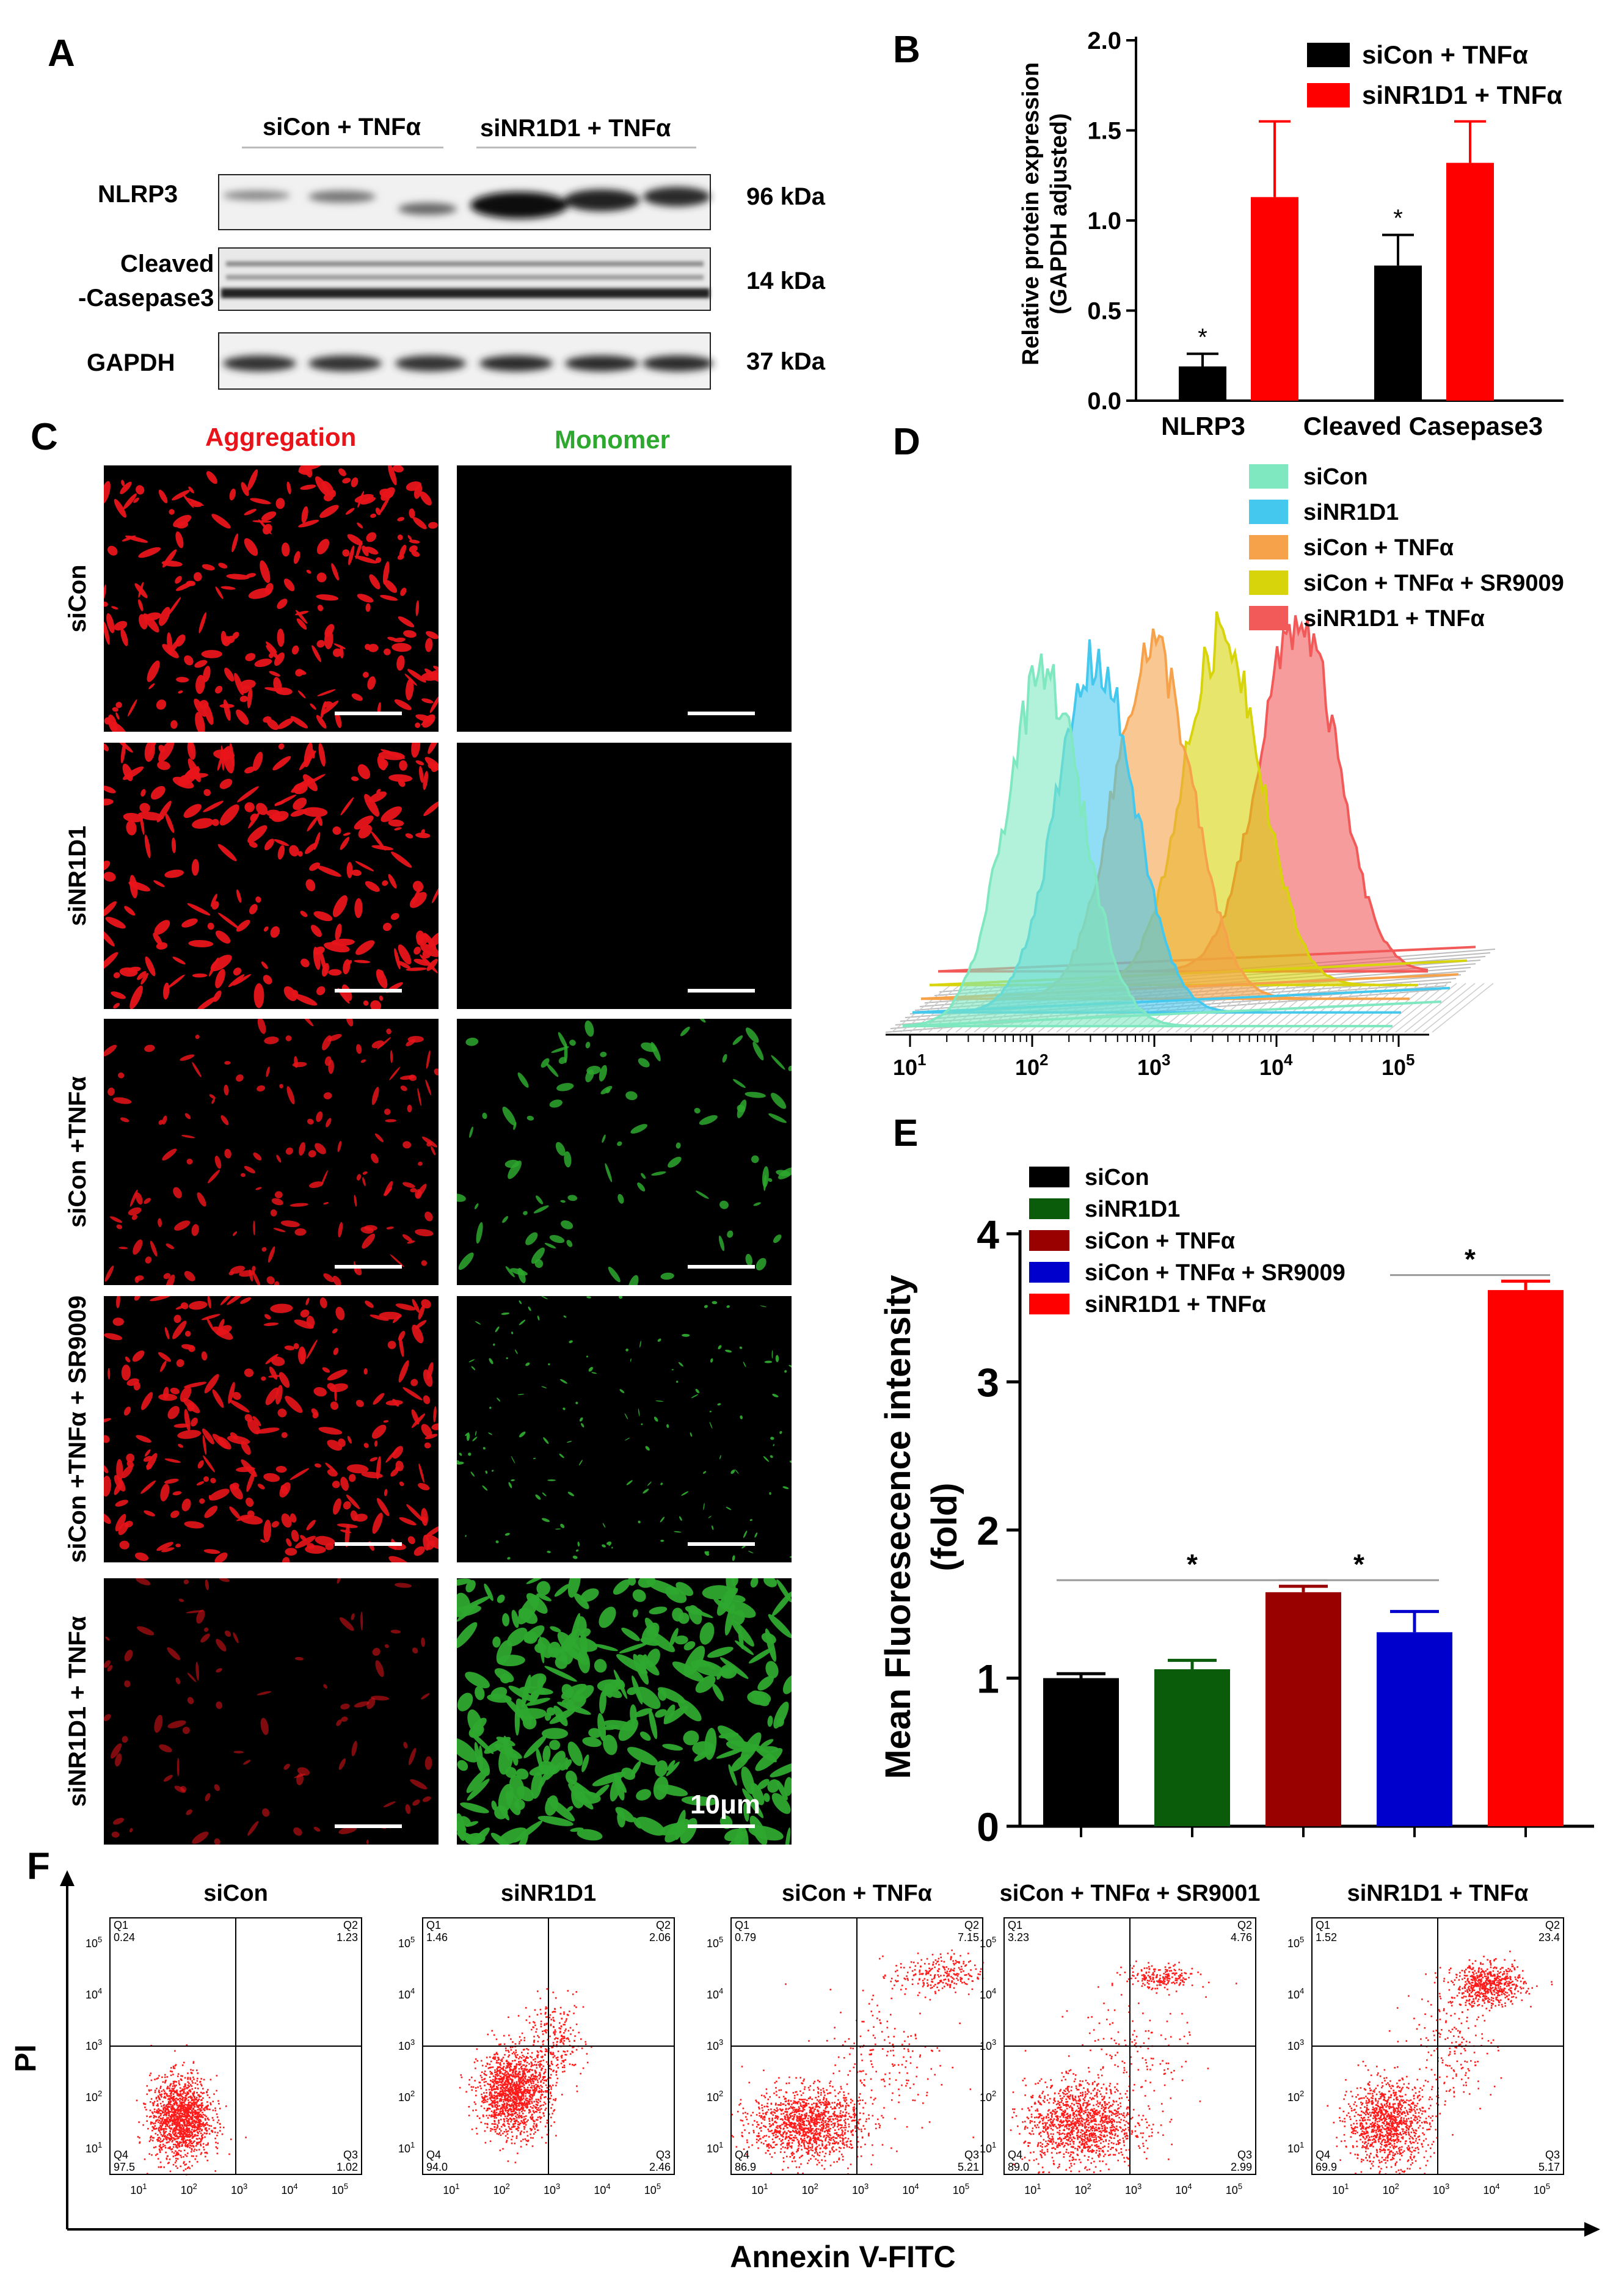  What do you see at coordinates (760, 2189) in the screenshot?
I see `dot-xtick-2-1: 10¹` at bounding box center [760, 2189].